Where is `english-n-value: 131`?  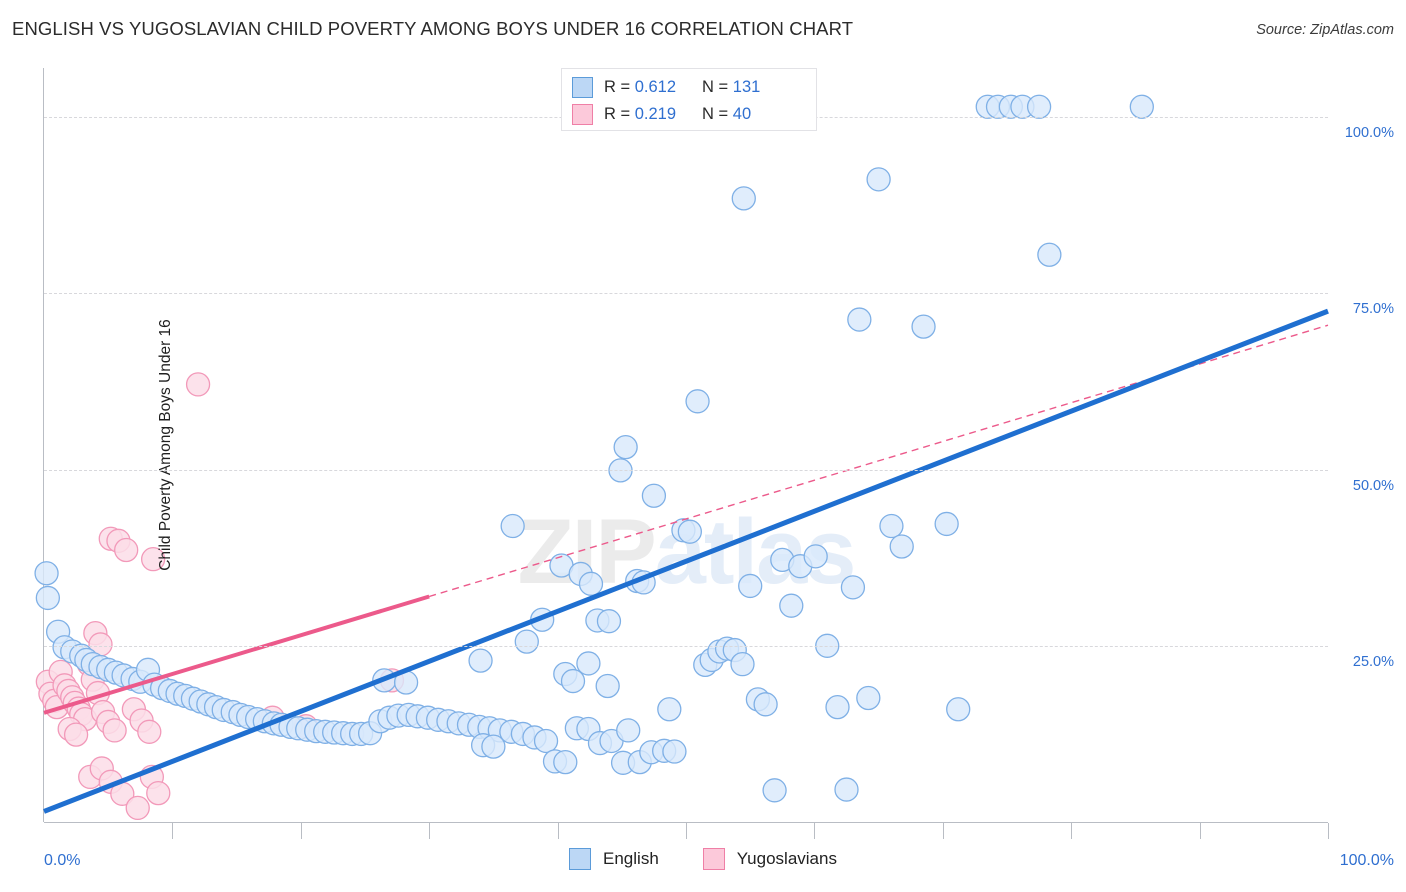 english-n-value: 131 is located at coordinates (746, 87).